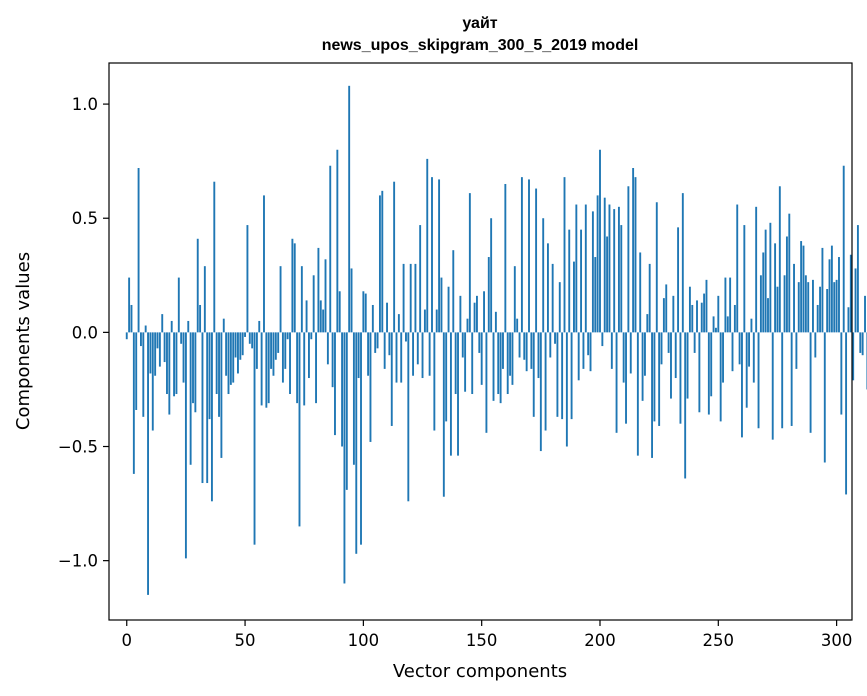  Describe the element at coordinates (23, 341) in the screenshot. I see `y-axis-label: Components values` at that location.